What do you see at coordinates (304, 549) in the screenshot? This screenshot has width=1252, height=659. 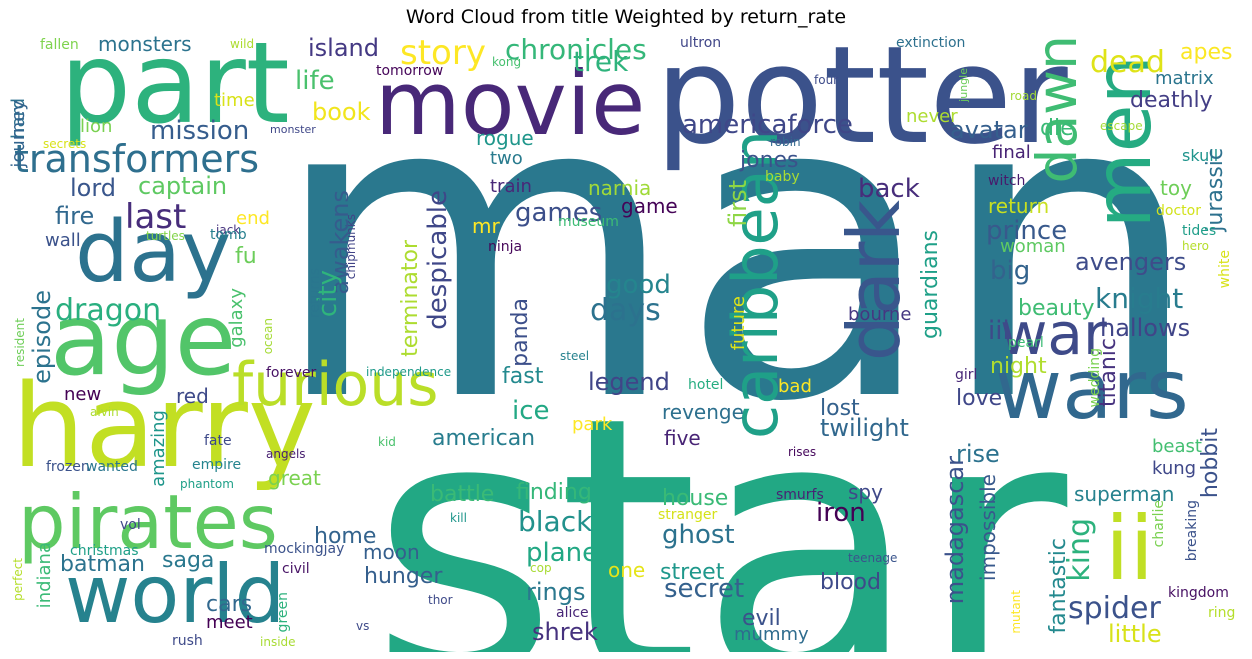 I see `cloud-word-mockingjay: mockingjay` at bounding box center [304, 549].